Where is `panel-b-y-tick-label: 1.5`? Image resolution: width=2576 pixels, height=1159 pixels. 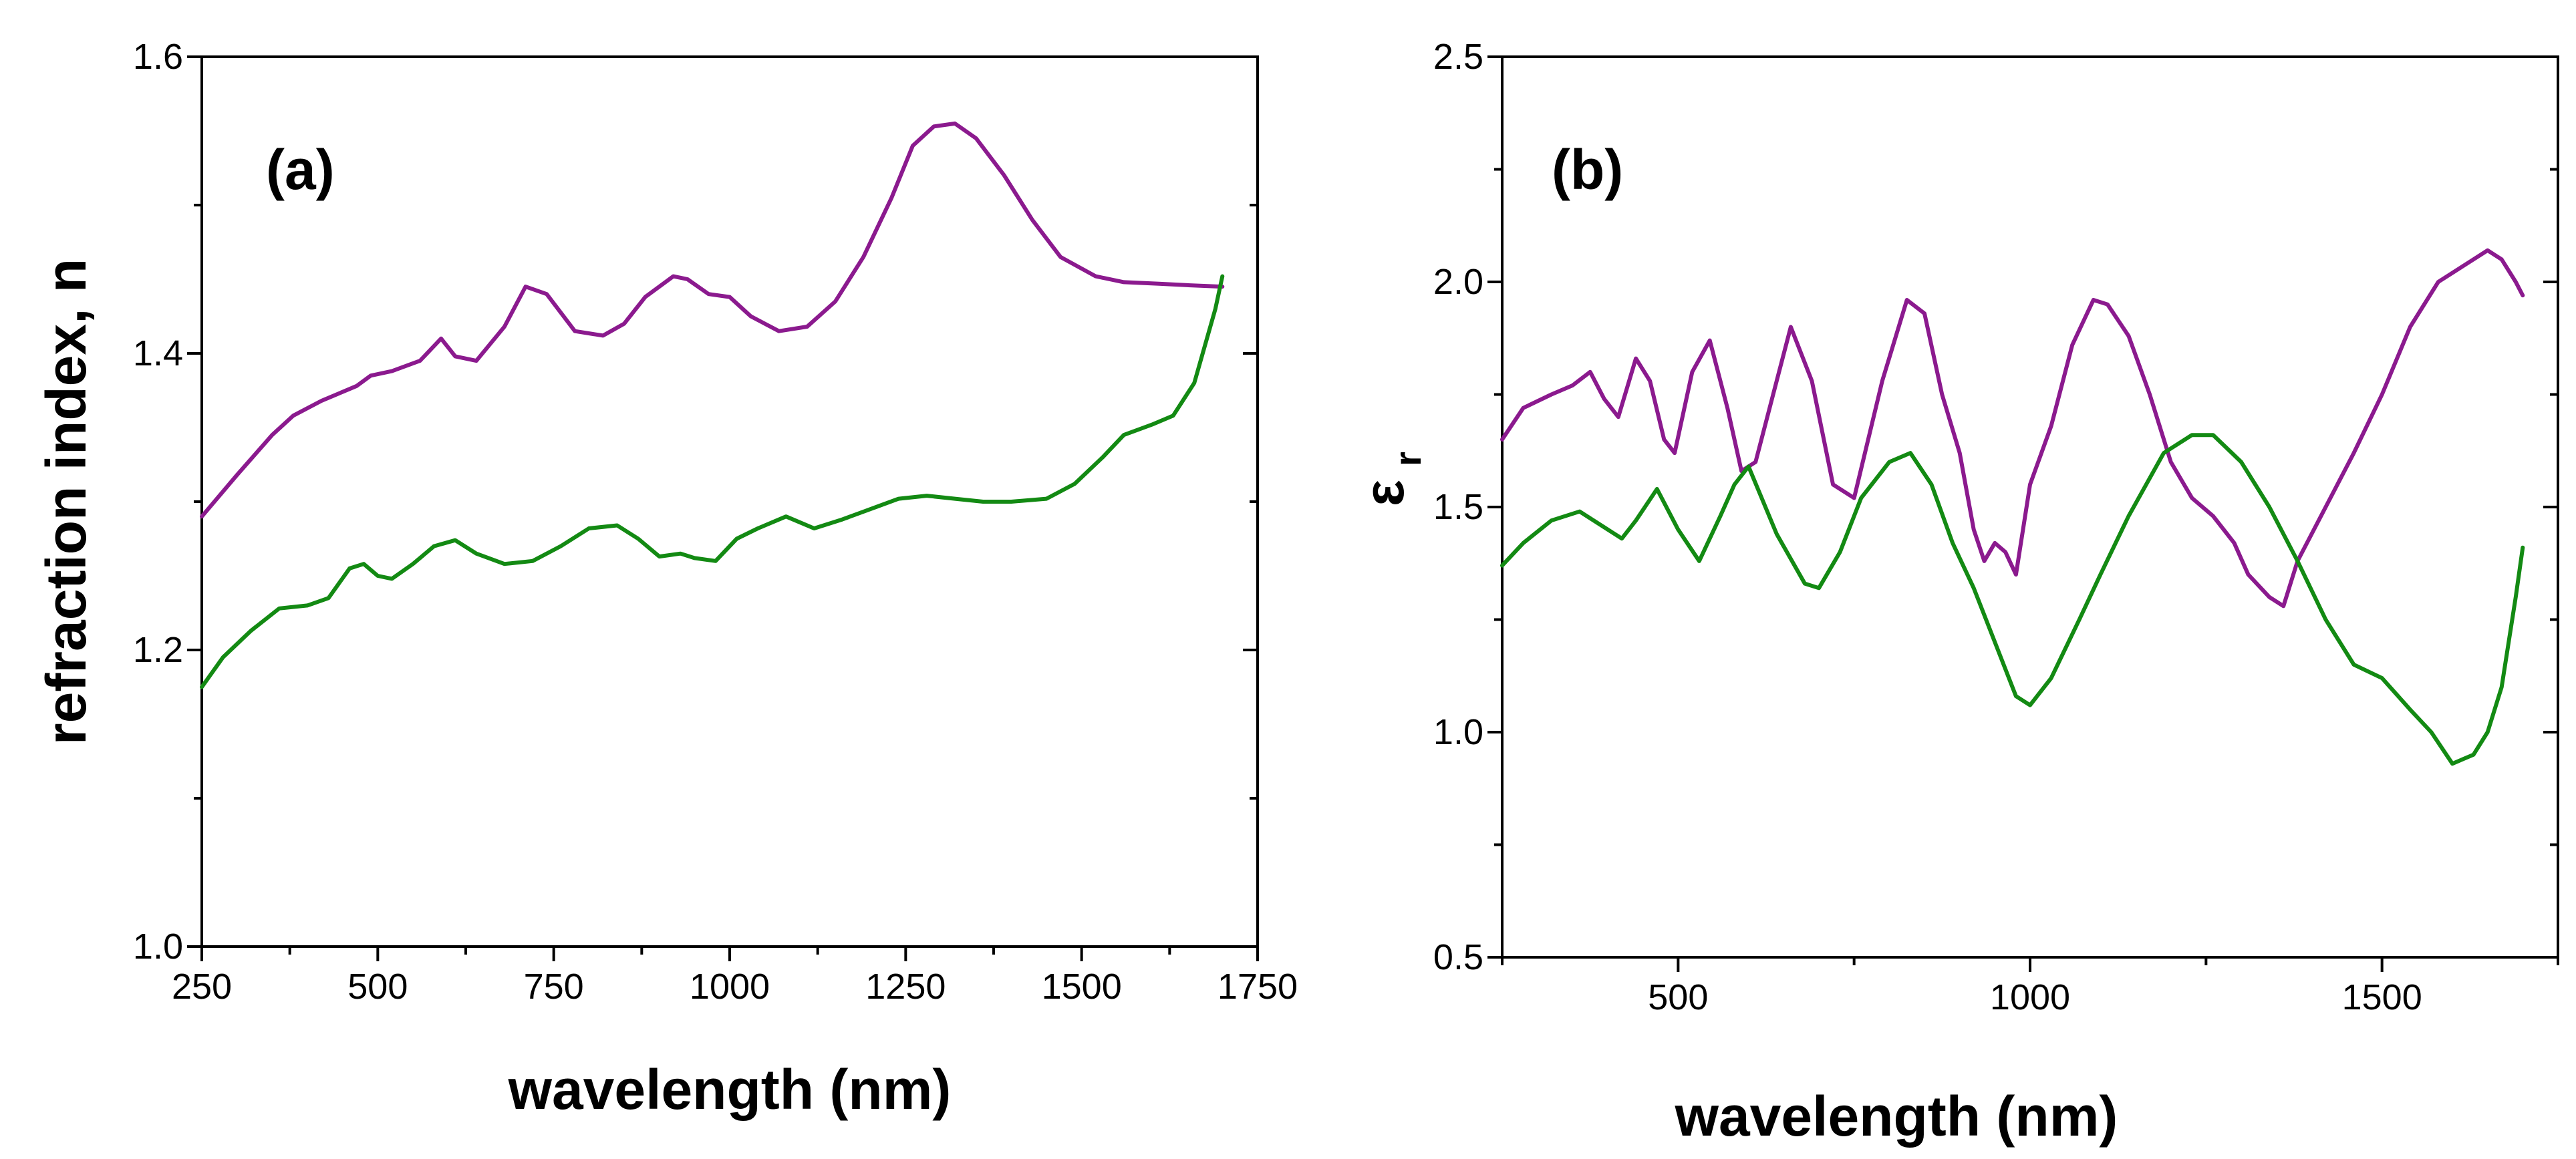 panel-b-y-tick-label: 1.5 is located at coordinates (1458, 507).